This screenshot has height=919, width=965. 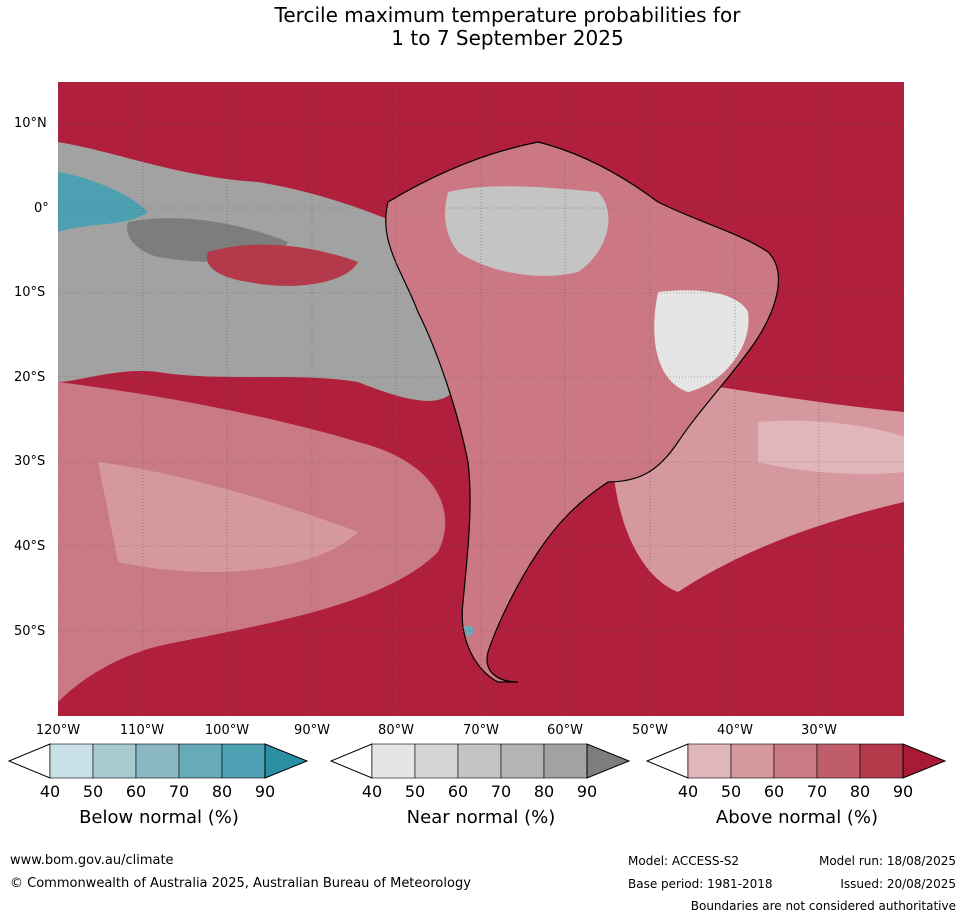 What do you see at coordinates (92, 860) in the screenshot?
I see `website-text: www.bom.gov.au/climate` at bounding box center [92, 860].